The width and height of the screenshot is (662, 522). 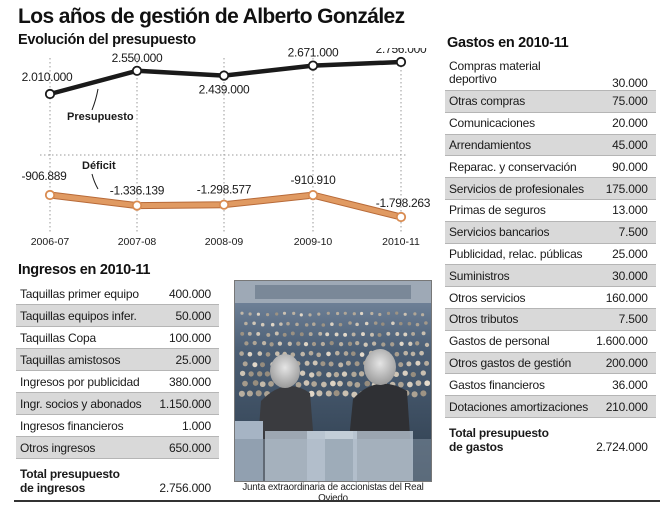 I want to click on income-total-label-line2: de ingresos, so click(x=53, y=488).